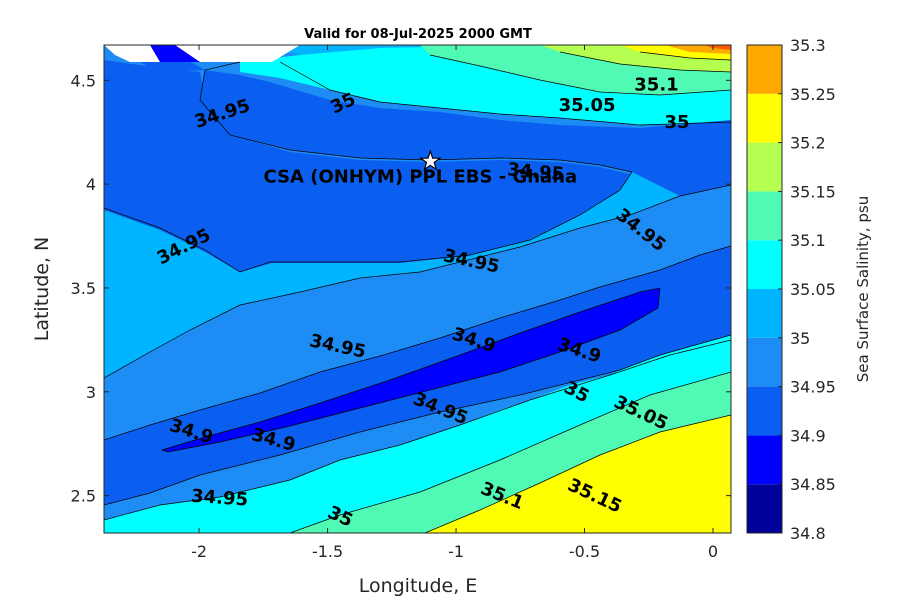  I want to click on y-tick-label: 3, so click(91, 392).